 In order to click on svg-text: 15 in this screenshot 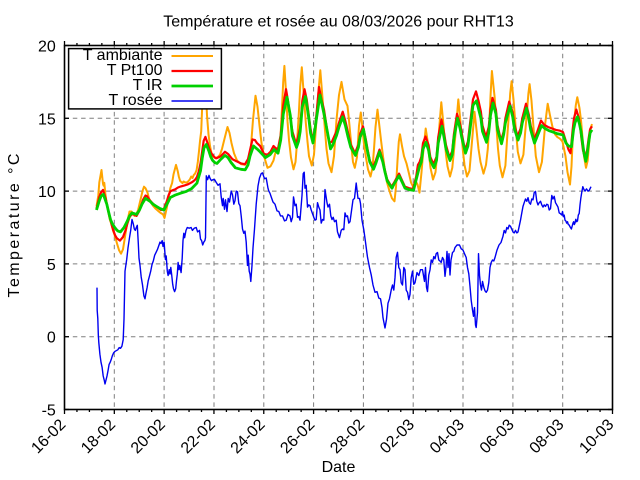, I will do `click(47, 119)`.